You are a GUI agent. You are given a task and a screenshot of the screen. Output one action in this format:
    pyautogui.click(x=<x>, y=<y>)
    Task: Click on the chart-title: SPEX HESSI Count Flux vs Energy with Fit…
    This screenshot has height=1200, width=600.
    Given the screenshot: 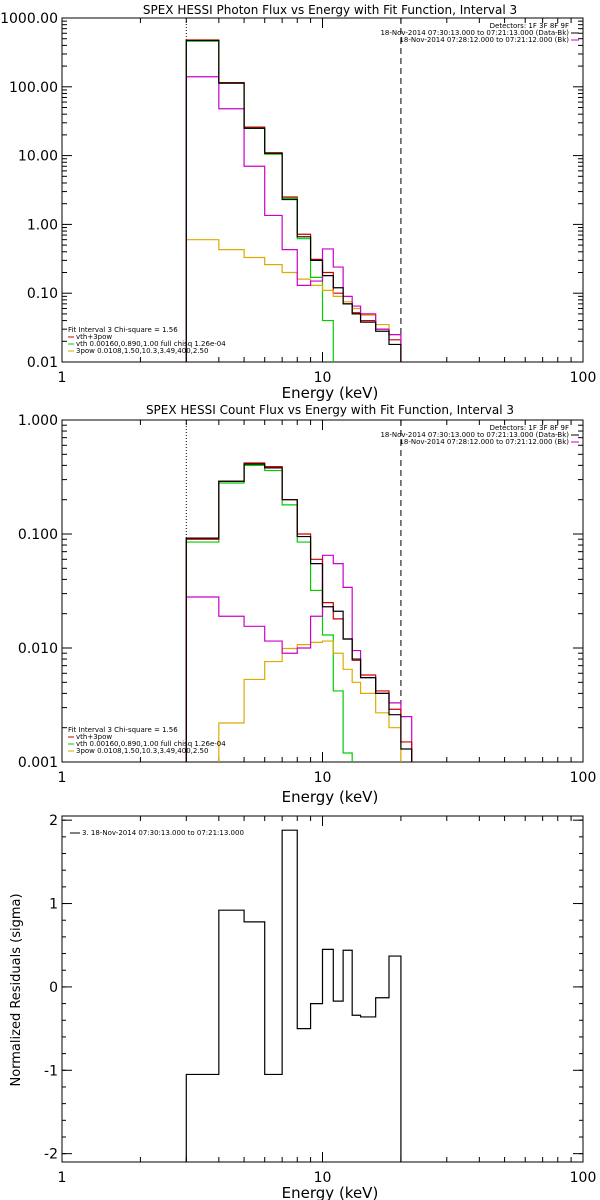 What is the action you would take?
    pyautogui.click(x=330, y=410)
    